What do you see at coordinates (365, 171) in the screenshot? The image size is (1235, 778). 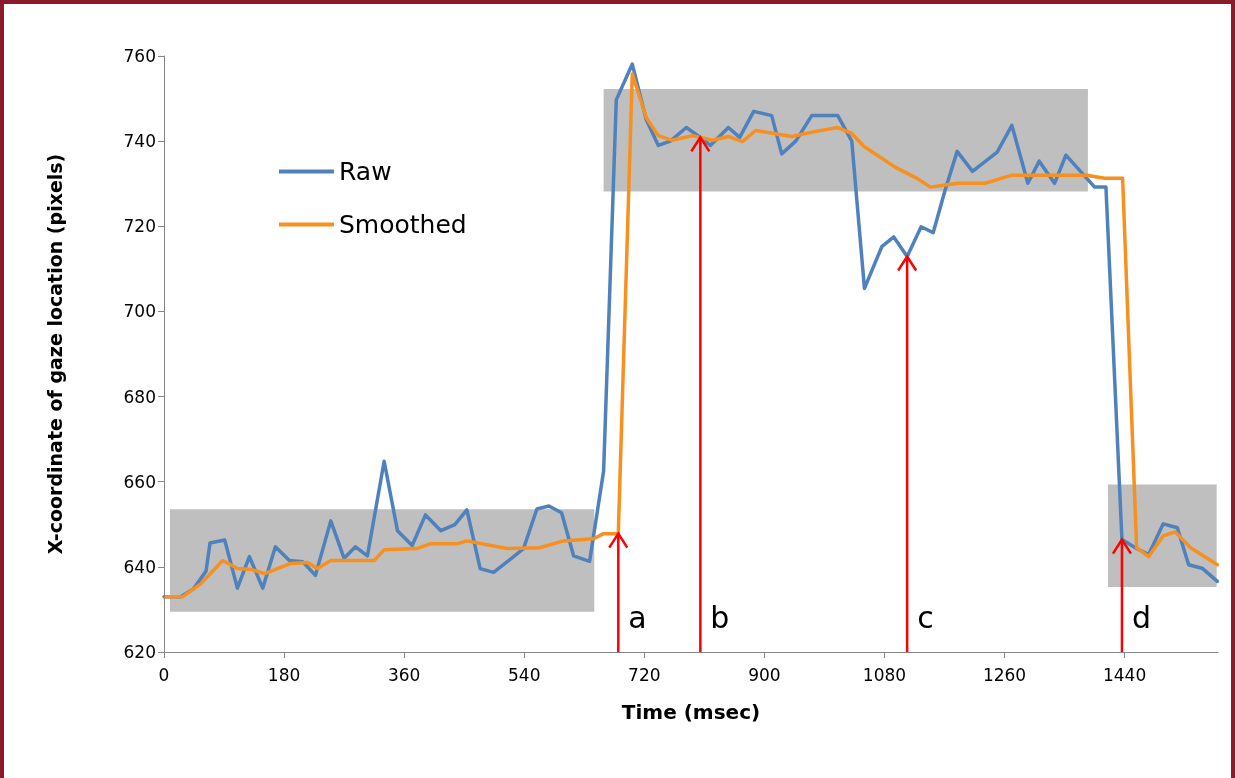 I see `legend-label: Raw` at bounding box center [365, 171].